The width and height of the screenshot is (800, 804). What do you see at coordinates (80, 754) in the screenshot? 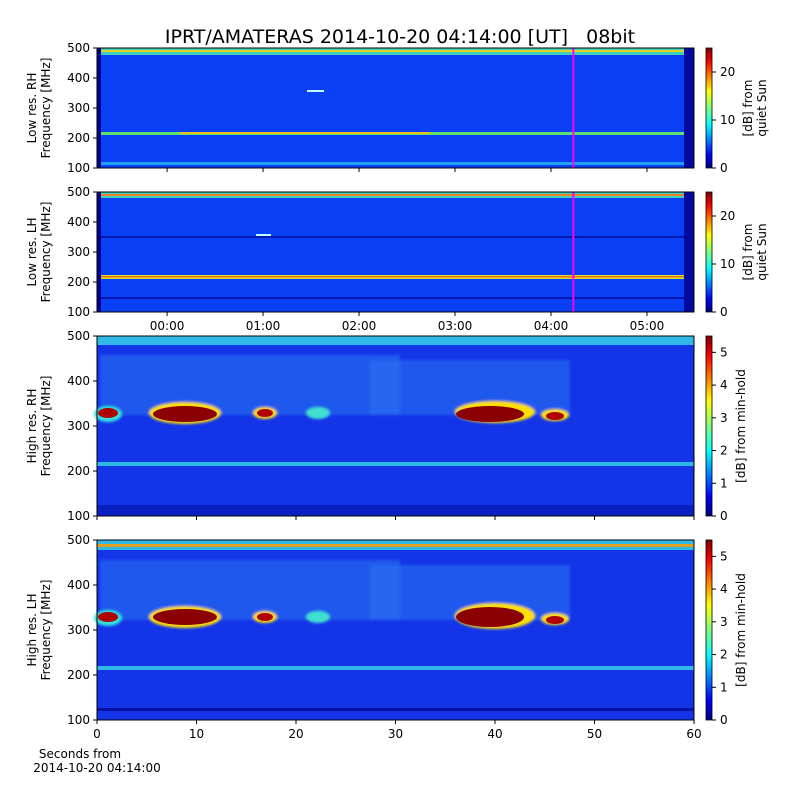
I see `x-axis-label: Seconds from` at bounding box center [80, 754].